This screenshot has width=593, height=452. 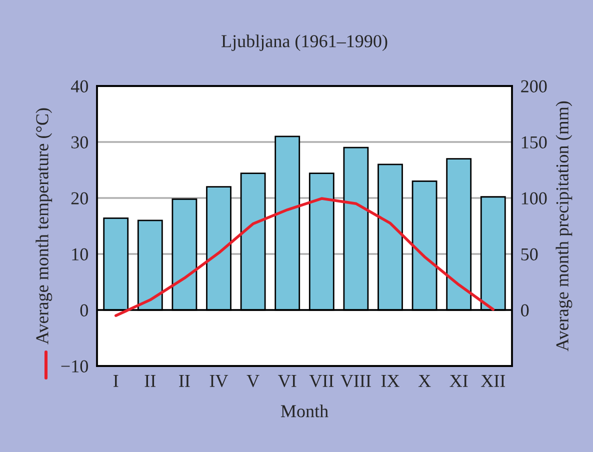 I want to click on x-tick-label: V, so click(x=253, y=381).